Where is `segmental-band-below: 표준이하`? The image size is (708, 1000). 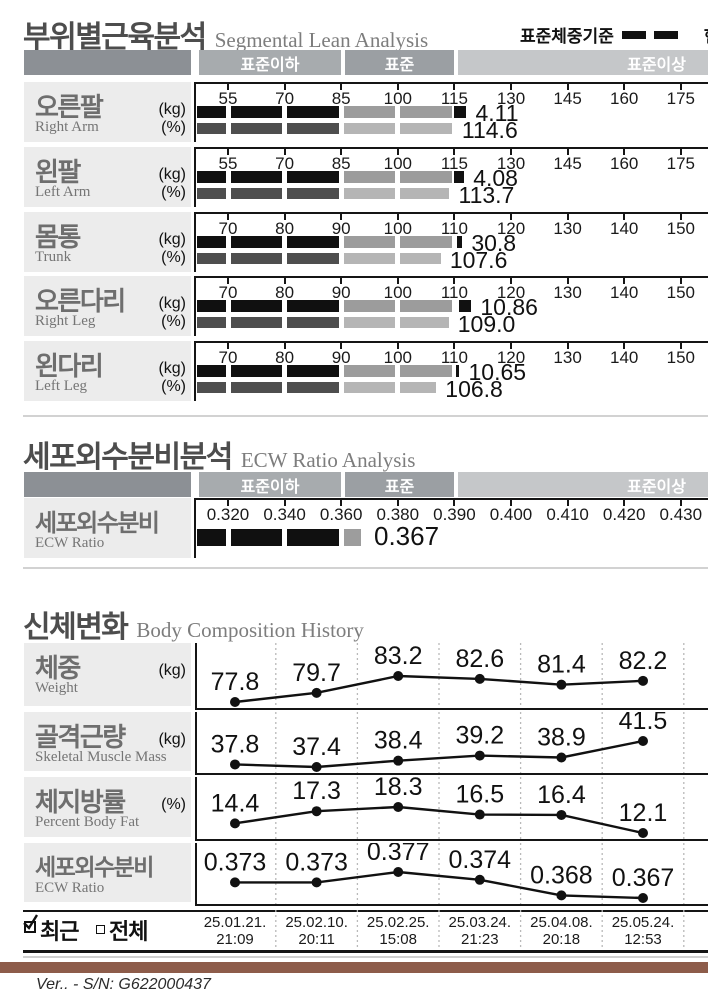
segmental-band-below: 표준이하 is located at coordinates (270, 62).